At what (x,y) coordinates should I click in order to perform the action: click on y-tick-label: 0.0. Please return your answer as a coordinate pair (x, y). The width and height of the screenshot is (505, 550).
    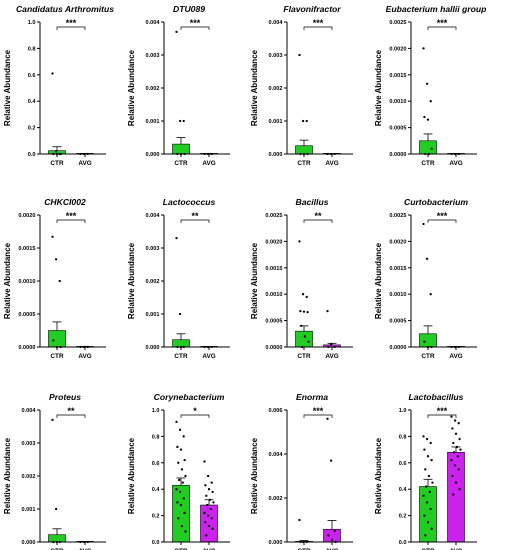
    Looking at the image, I should click on (403, 543).